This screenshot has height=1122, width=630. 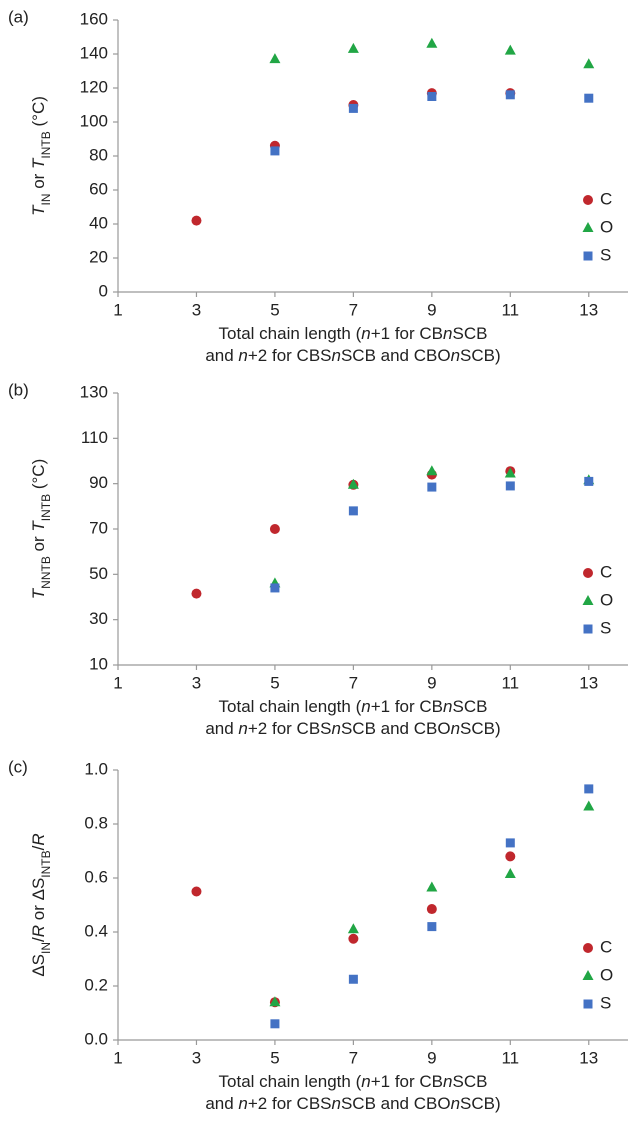 What do you see at coordinates (38, 965) in the screenshot?
I see `label-part: ΔS` at bounding box center [38, 965].